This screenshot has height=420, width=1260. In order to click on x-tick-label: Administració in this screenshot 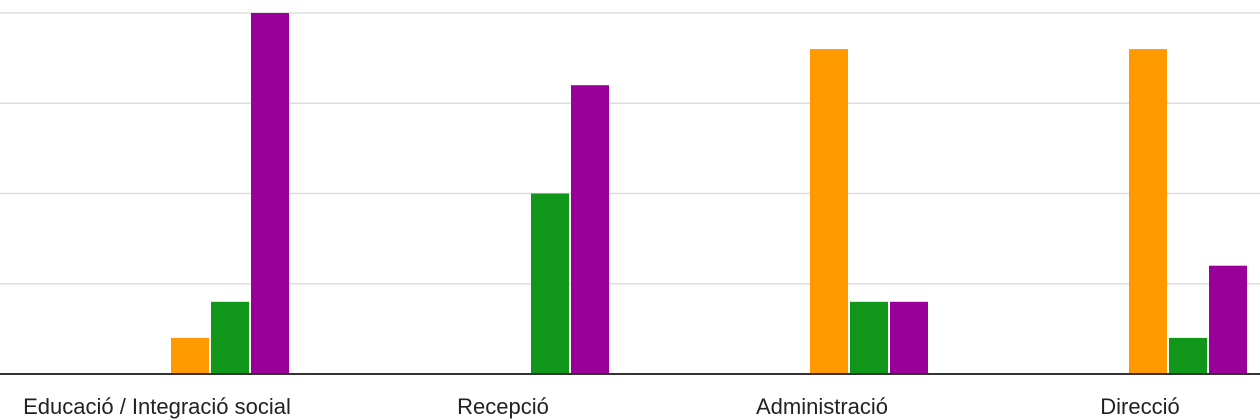, I will do `click(822, 406)`.